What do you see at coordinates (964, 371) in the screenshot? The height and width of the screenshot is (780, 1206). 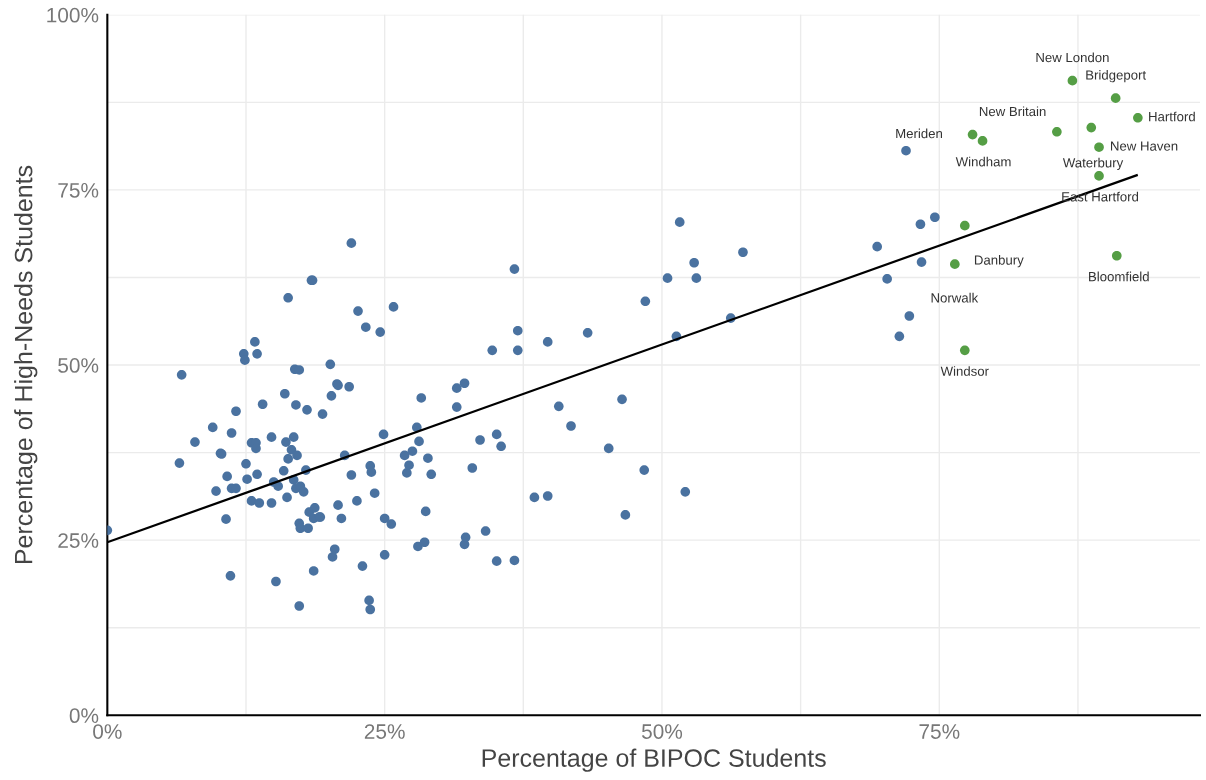 I see `annotation: Windsor` at bounding box center [964, 371].